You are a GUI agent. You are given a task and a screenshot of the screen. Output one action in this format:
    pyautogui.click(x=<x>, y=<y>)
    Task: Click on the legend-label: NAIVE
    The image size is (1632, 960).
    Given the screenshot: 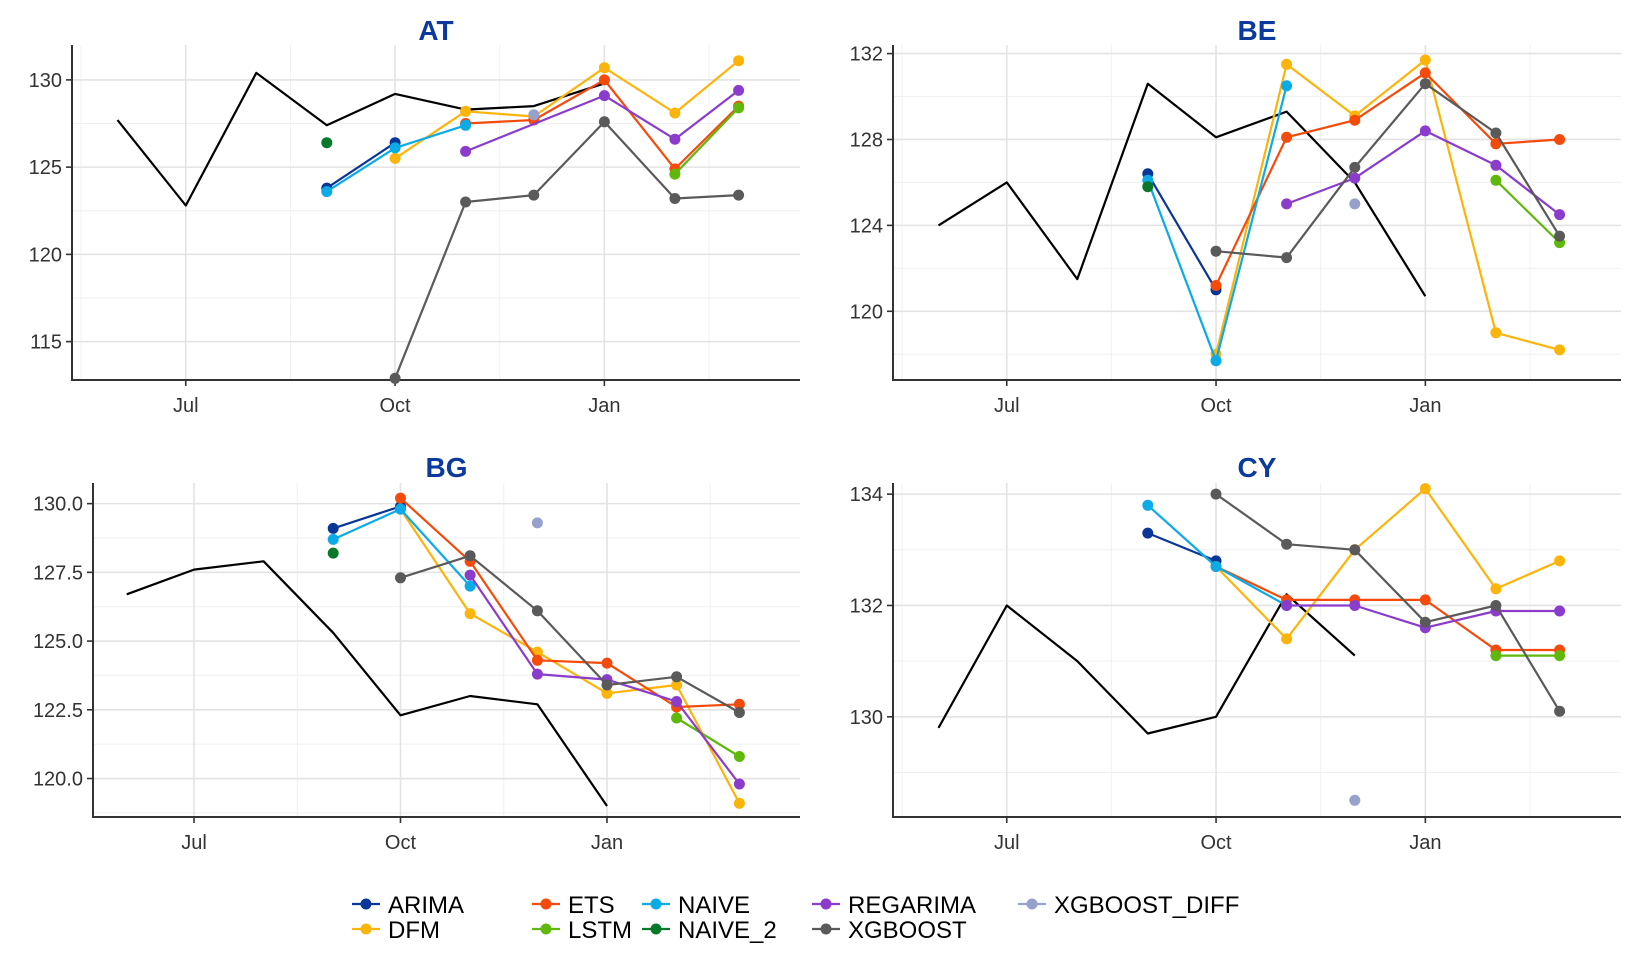 What is the action you would take?
    pyautogui.click(x=714, y=905)
    